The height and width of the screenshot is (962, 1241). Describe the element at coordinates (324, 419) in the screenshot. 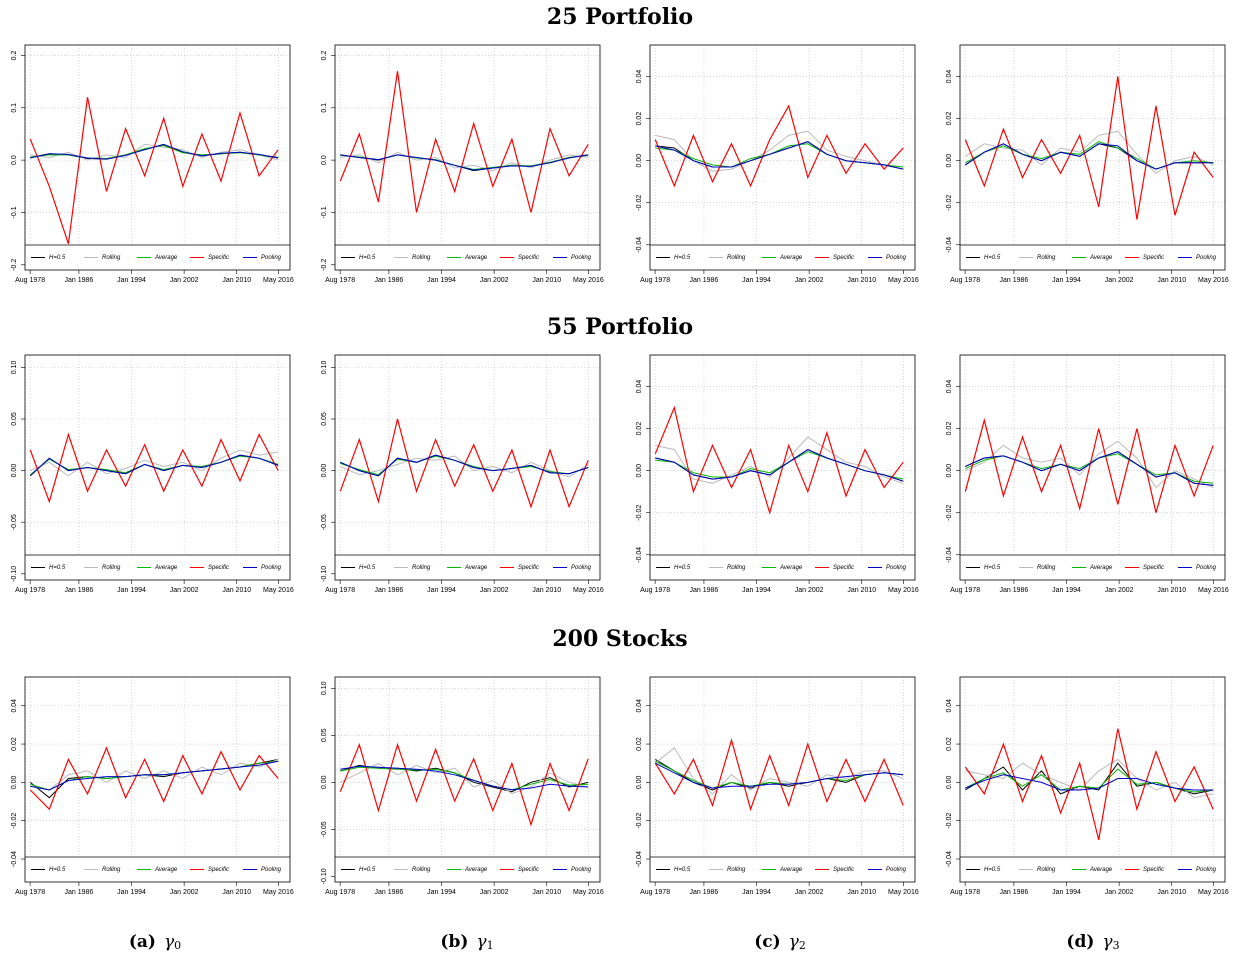

I see `y-tick-label: 0.05` at that location.